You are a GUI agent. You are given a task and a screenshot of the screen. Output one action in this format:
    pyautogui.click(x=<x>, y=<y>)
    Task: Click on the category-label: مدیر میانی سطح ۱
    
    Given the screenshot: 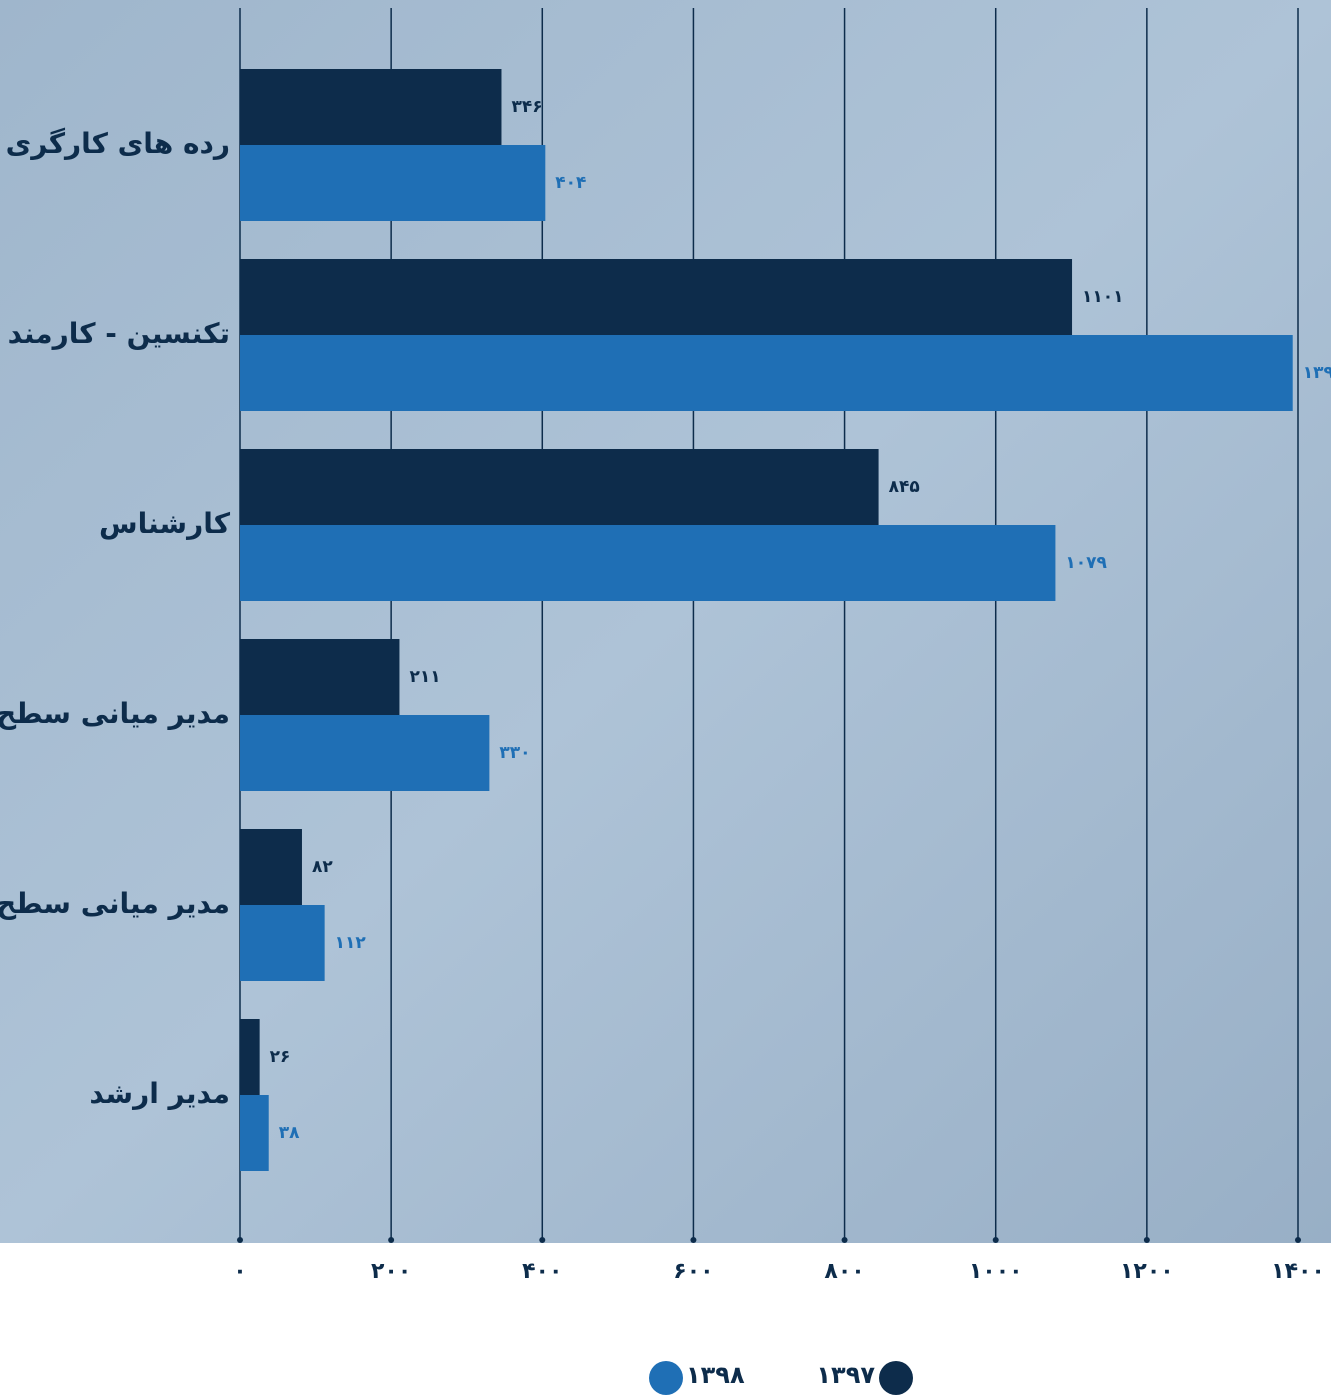 What is the action you would take?
    pyautogui.click(x=115, y=903)
    